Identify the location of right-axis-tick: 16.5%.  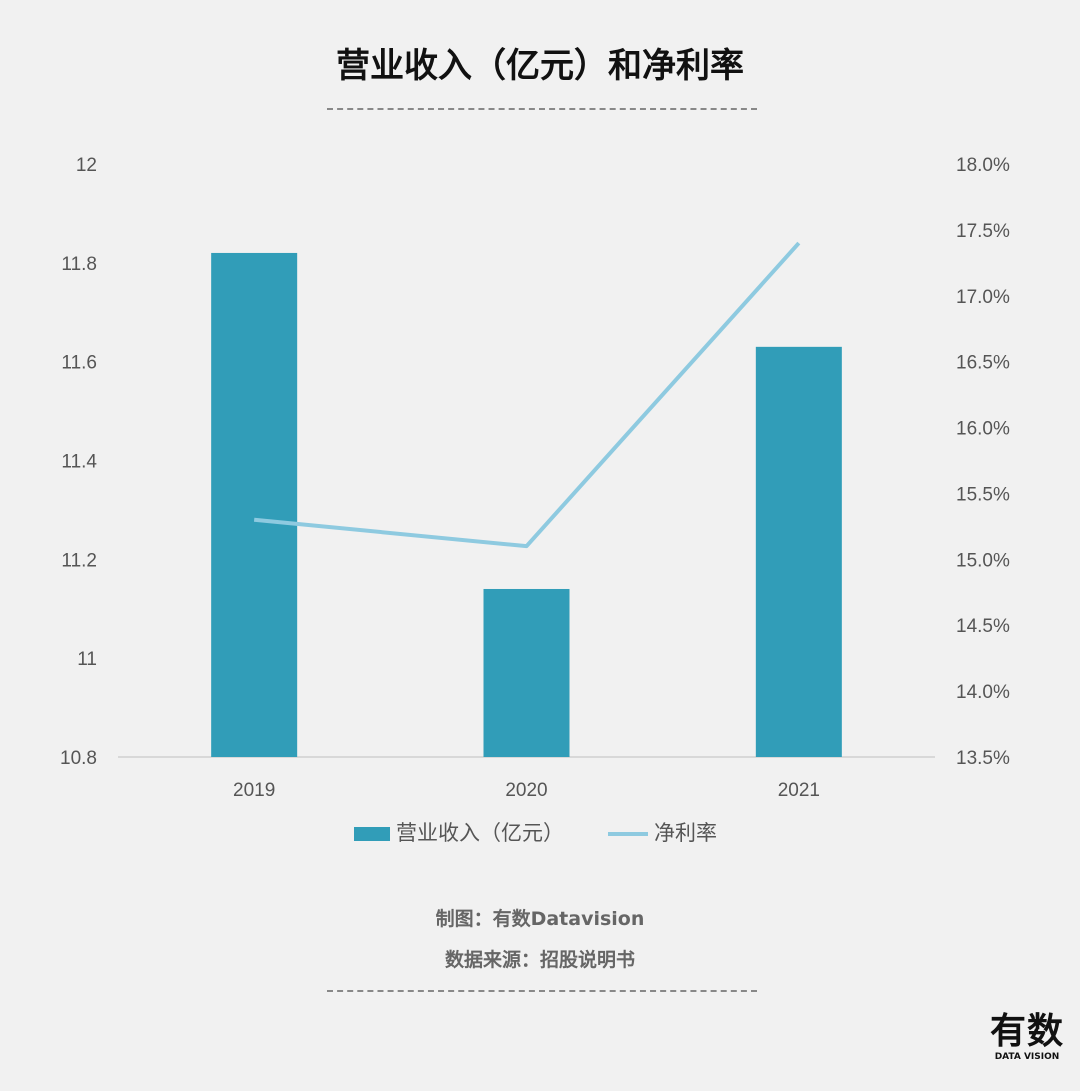
(983, 363).